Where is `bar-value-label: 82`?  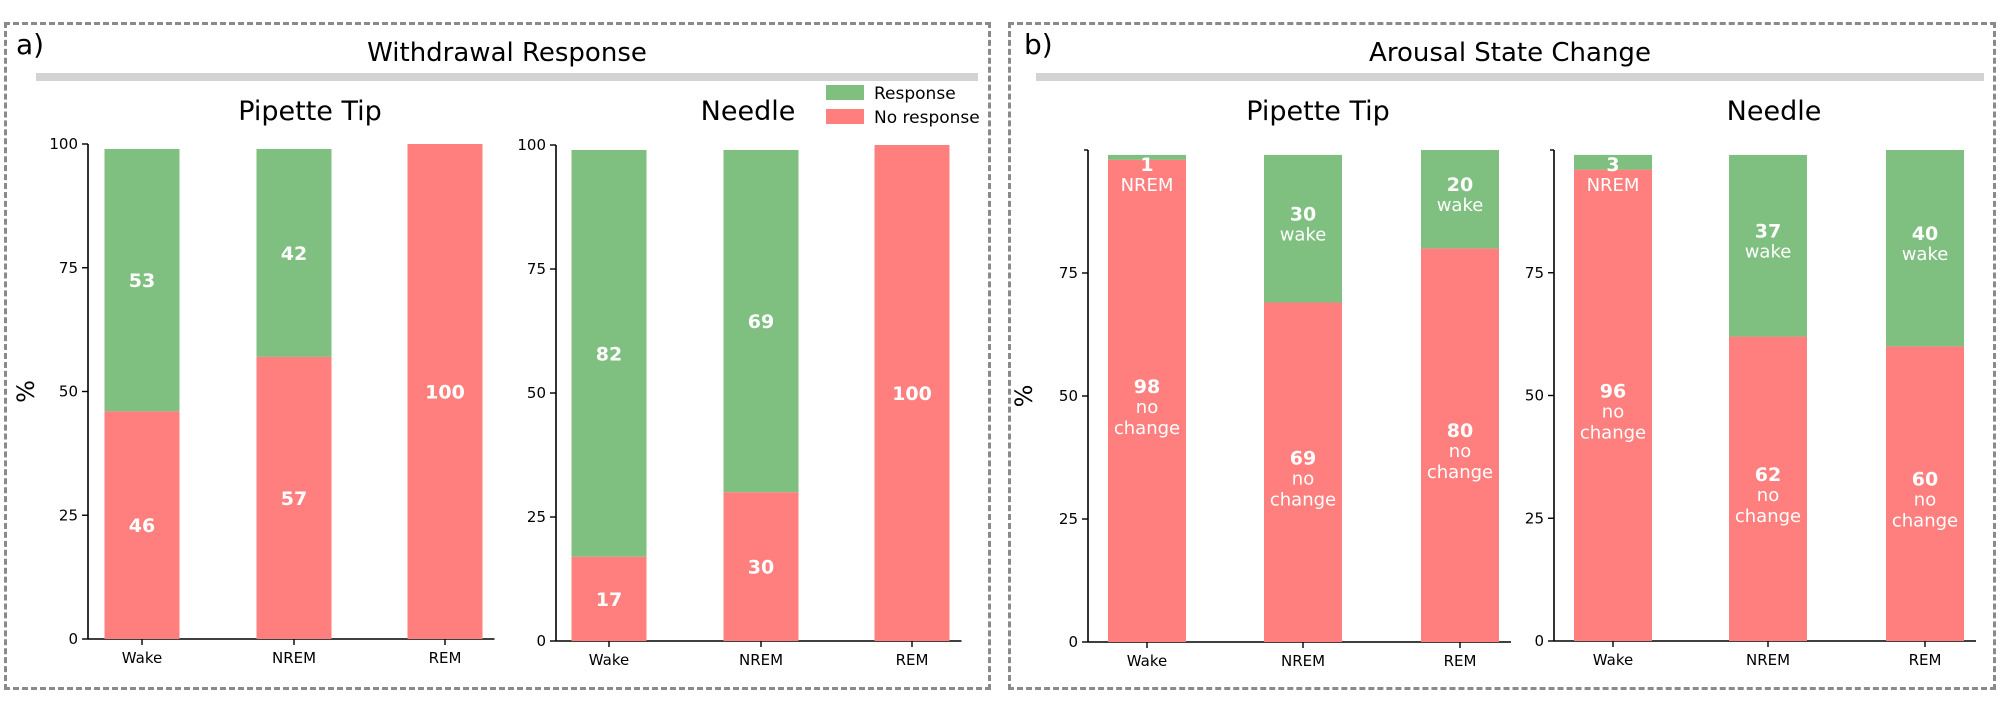 bar-value-label: 82 is located at coordinates (609, 354).